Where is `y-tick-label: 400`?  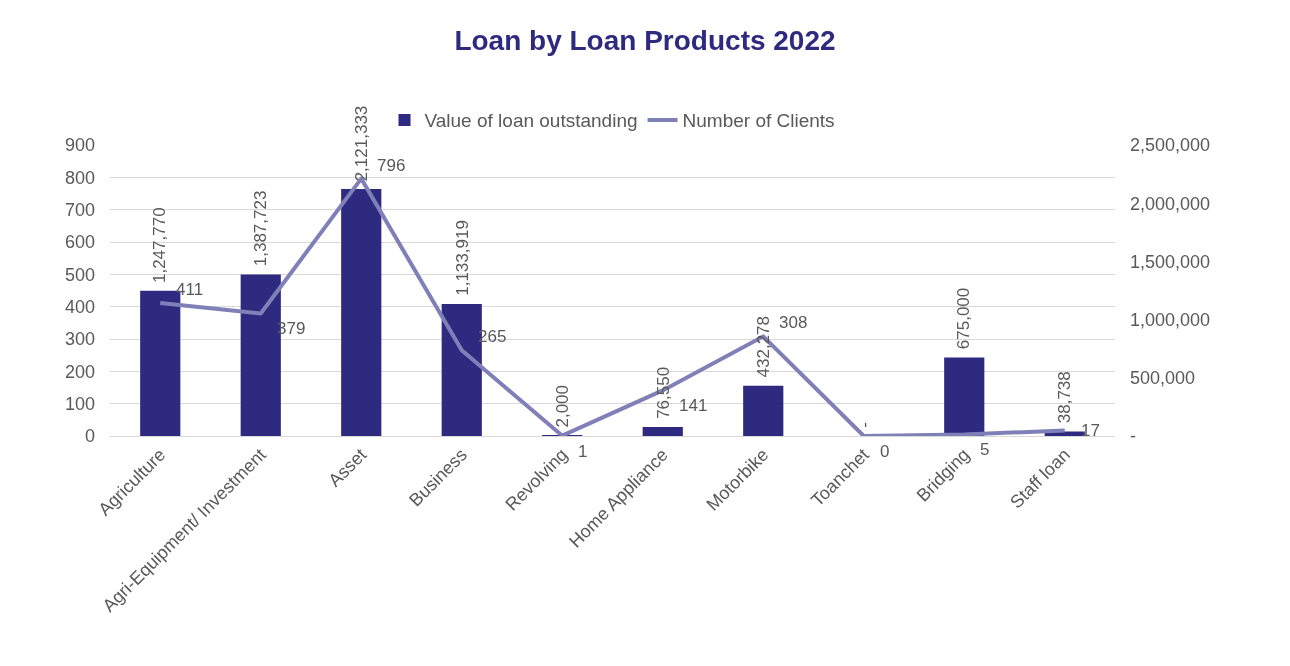 y-tick-label: 400 is located at coordinates (79, 306).